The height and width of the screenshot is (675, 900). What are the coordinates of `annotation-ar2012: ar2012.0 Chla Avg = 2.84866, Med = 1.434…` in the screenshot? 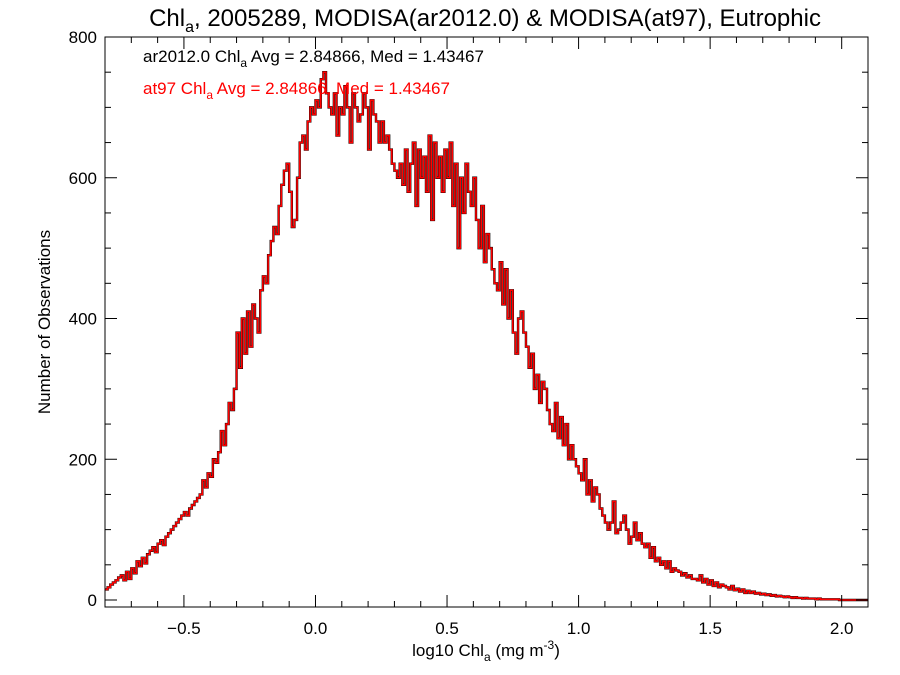 It's located at (313, 58).